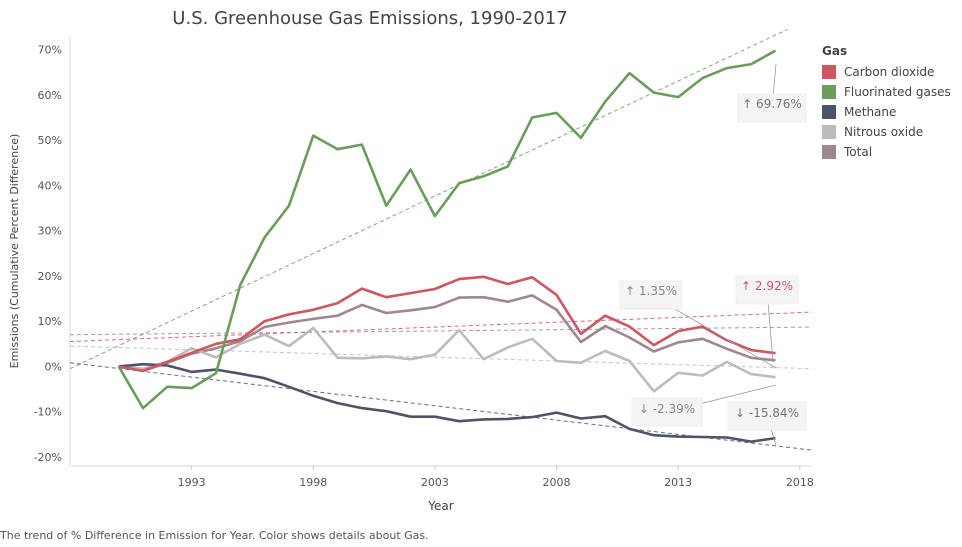  What do you see at coordinates (651, 291) in the screenshot?
I see `annotation-label: ↑ 1.35%` at bounding box center [651, 291].